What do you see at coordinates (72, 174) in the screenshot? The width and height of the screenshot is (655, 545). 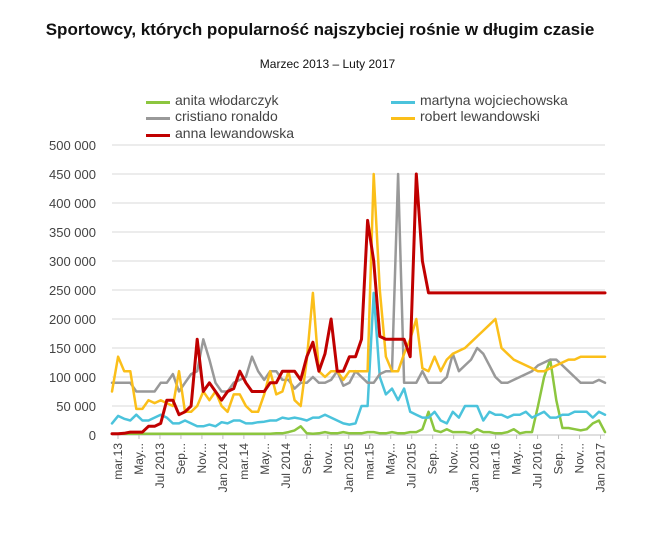 I see `y-tick-label: 450 000` at bounding box center [72, 174].